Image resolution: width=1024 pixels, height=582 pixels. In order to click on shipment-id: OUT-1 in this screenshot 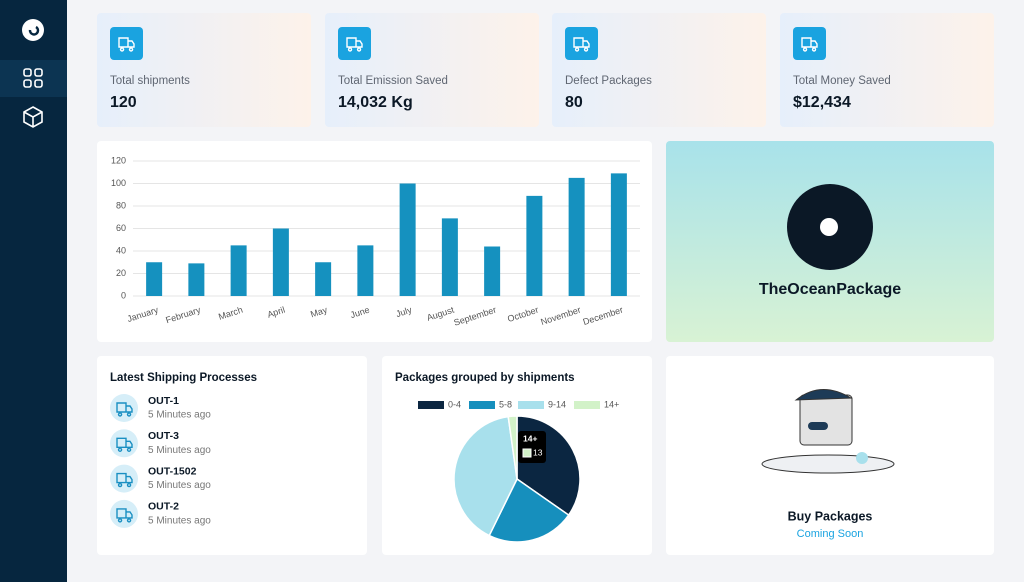, I will do `click(163, 401)`.